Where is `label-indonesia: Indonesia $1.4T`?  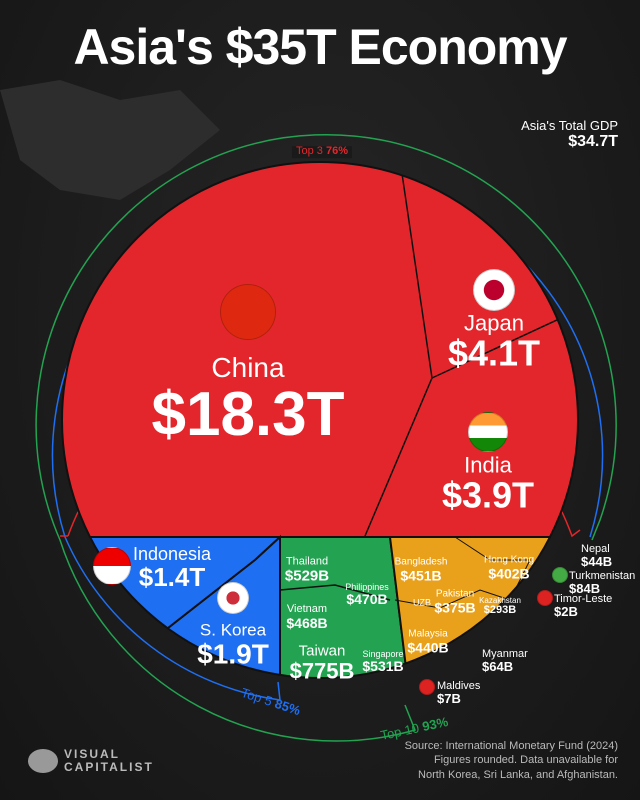
label-indonesia: Indonesia $1.4T is located at coordinates (172, 567).